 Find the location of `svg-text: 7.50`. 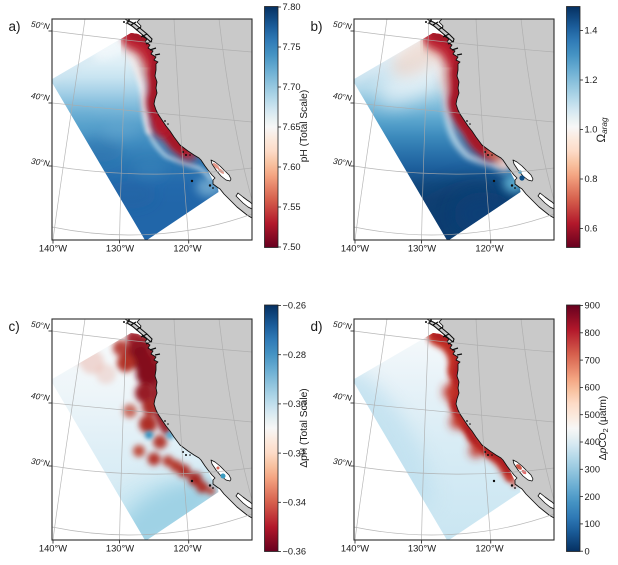

svg-text: 7.50 is located at coordinates (292, 247).